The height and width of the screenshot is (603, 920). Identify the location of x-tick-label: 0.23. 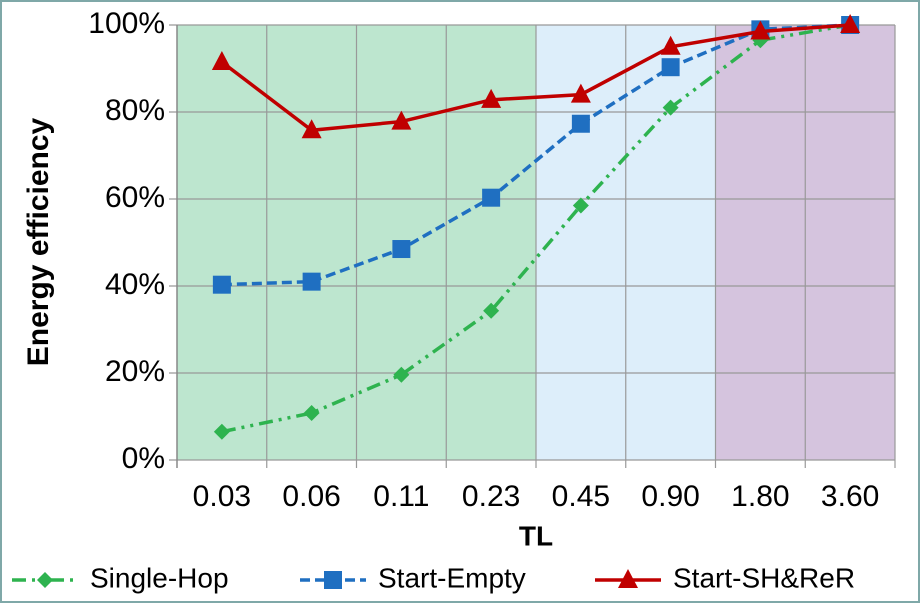
(491, 496).